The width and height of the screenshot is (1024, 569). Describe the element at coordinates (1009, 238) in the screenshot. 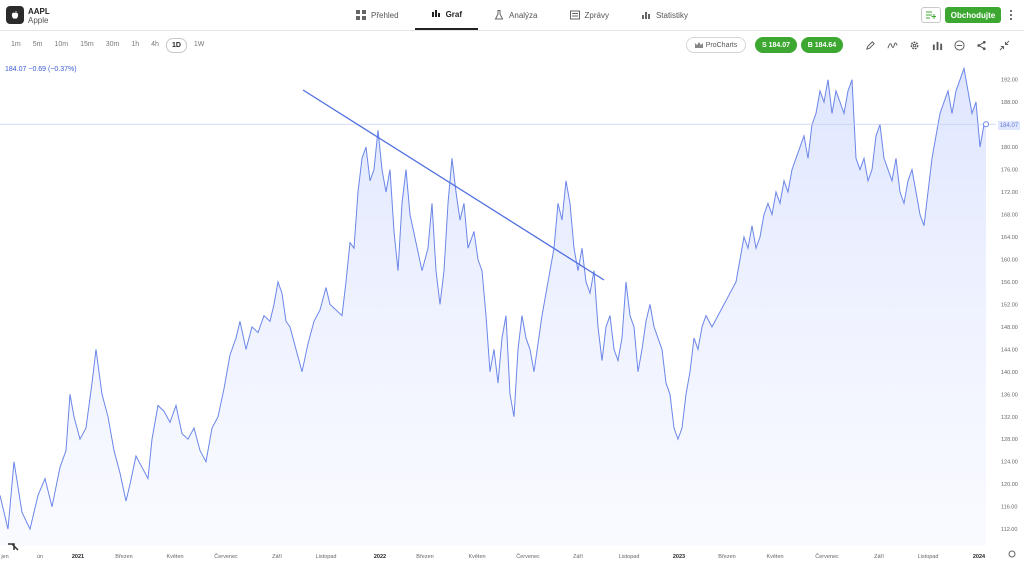

I see `y-axis-tick-label: 164.00` at that location.